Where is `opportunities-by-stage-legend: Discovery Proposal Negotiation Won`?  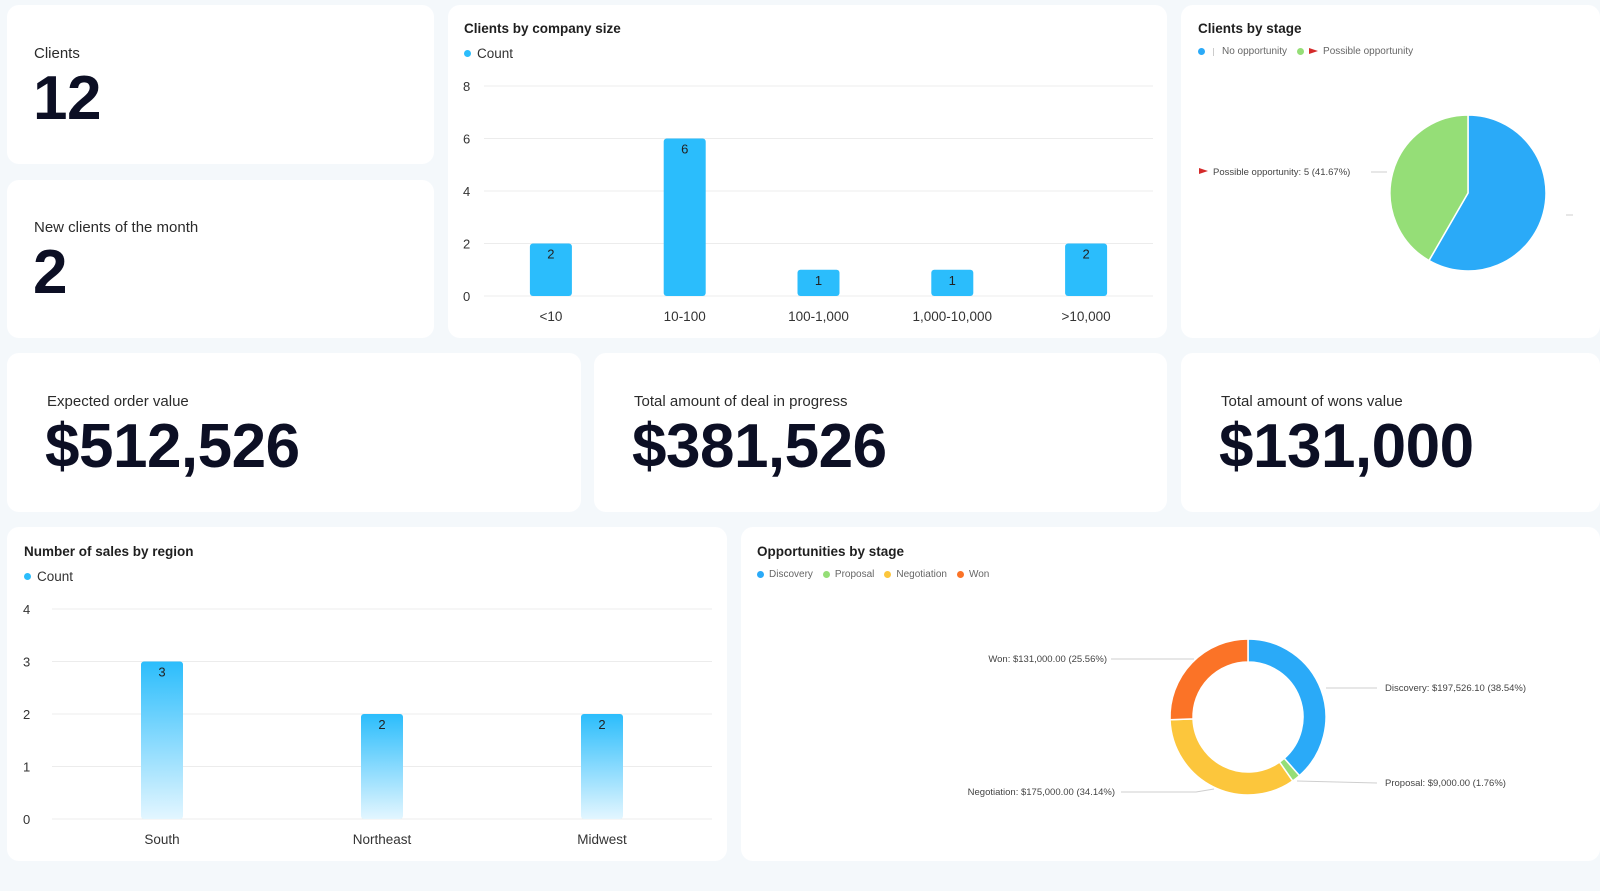
opportunities-by-stage-legend: Discovery Proposal Negotiation Won is located at coordinates (878, 574).